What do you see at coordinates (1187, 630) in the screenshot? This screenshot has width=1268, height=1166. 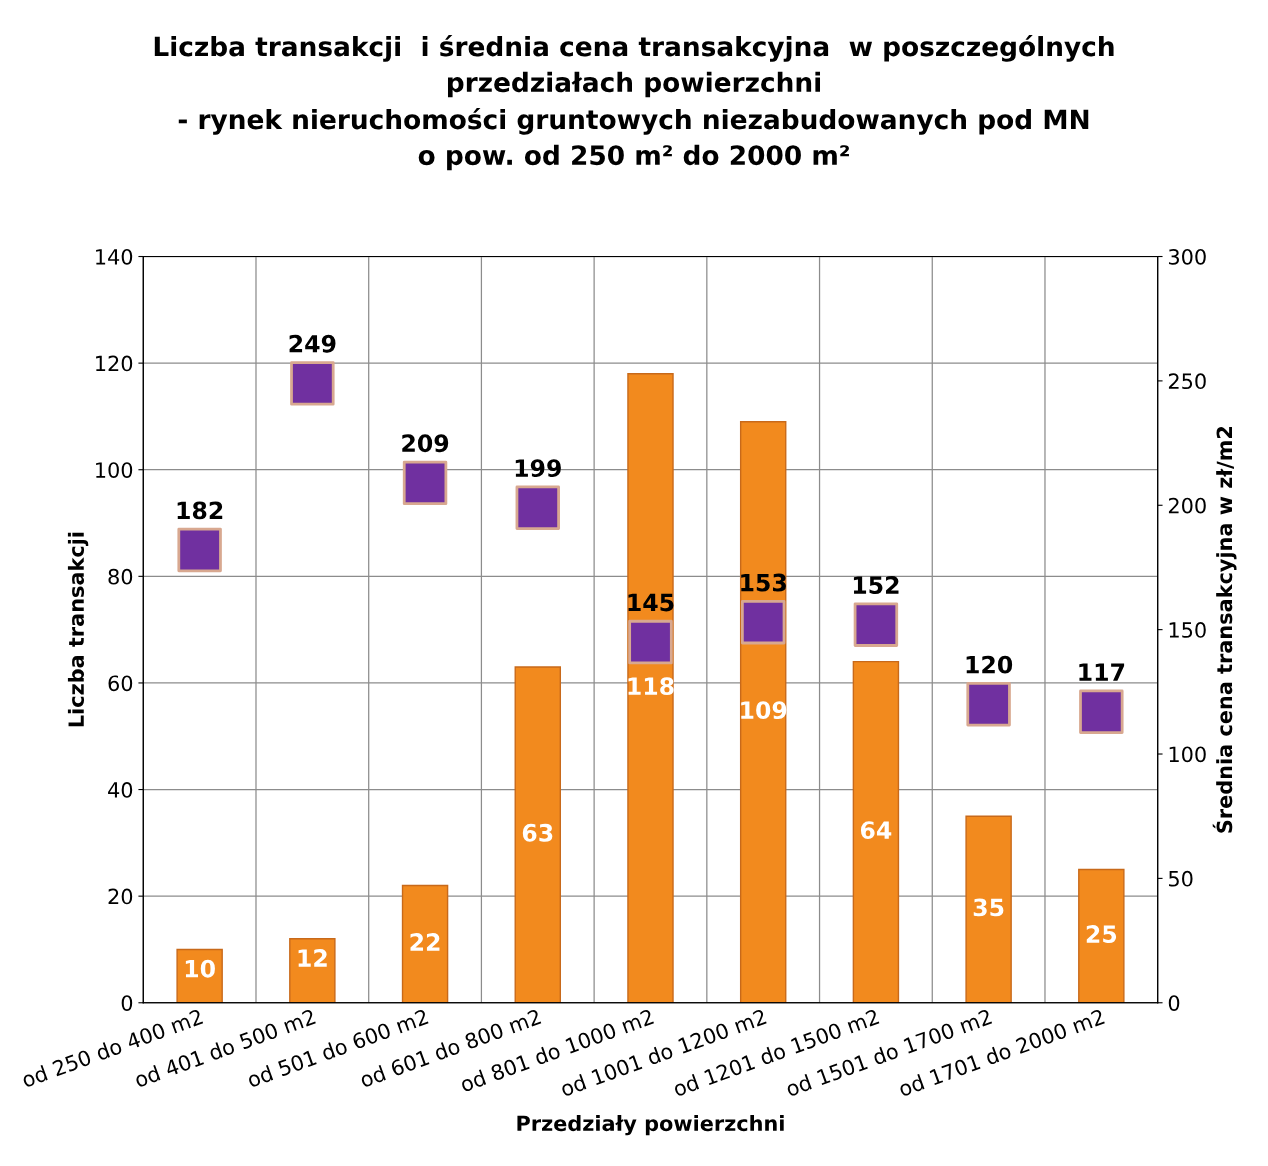 I see `y2-tick-label: 150` at bounding box center [1187, 630].